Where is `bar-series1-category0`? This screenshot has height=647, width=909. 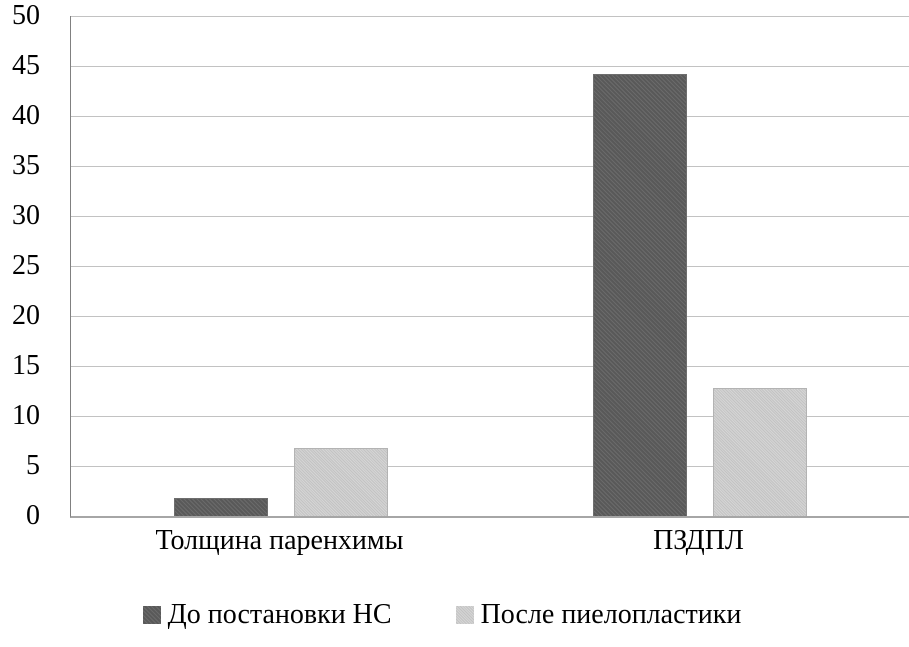
bar-series1-category0 is located at coordinates (340, 482).